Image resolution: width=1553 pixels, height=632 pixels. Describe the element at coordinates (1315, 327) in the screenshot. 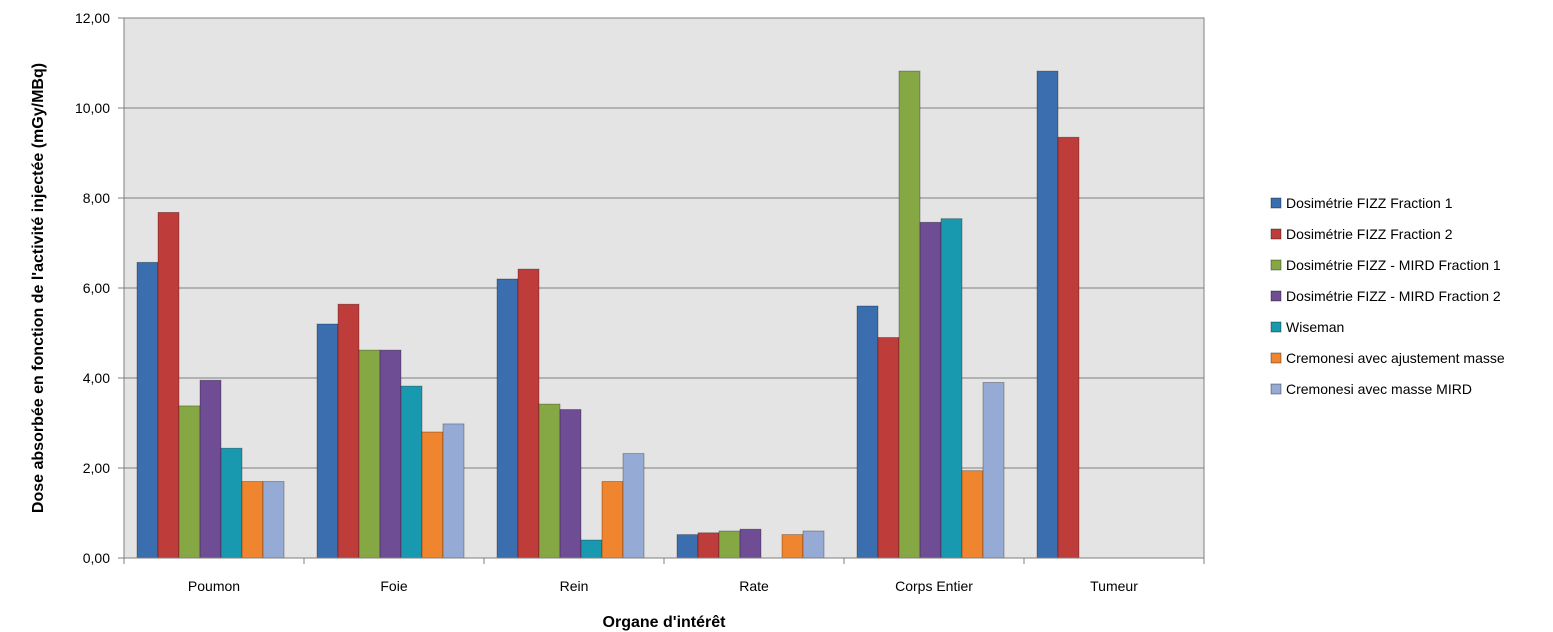

I see `legend-label: Wiseman` at that location.